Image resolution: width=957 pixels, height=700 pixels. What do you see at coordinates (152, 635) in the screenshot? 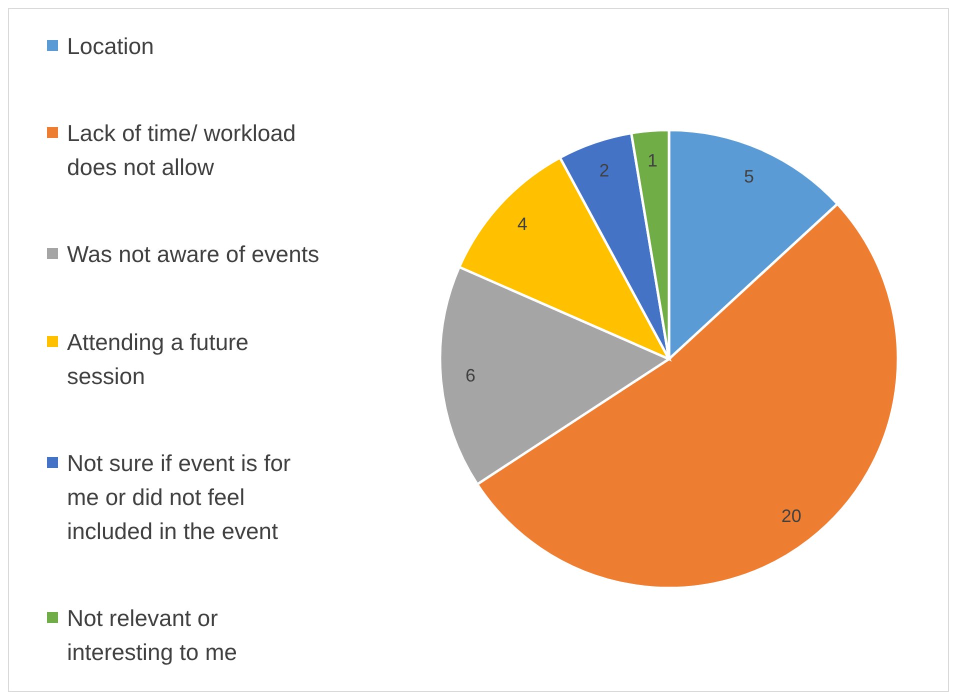
I see `legend-label: Not relevant or interesting to me` at bounding box center [152, 635].